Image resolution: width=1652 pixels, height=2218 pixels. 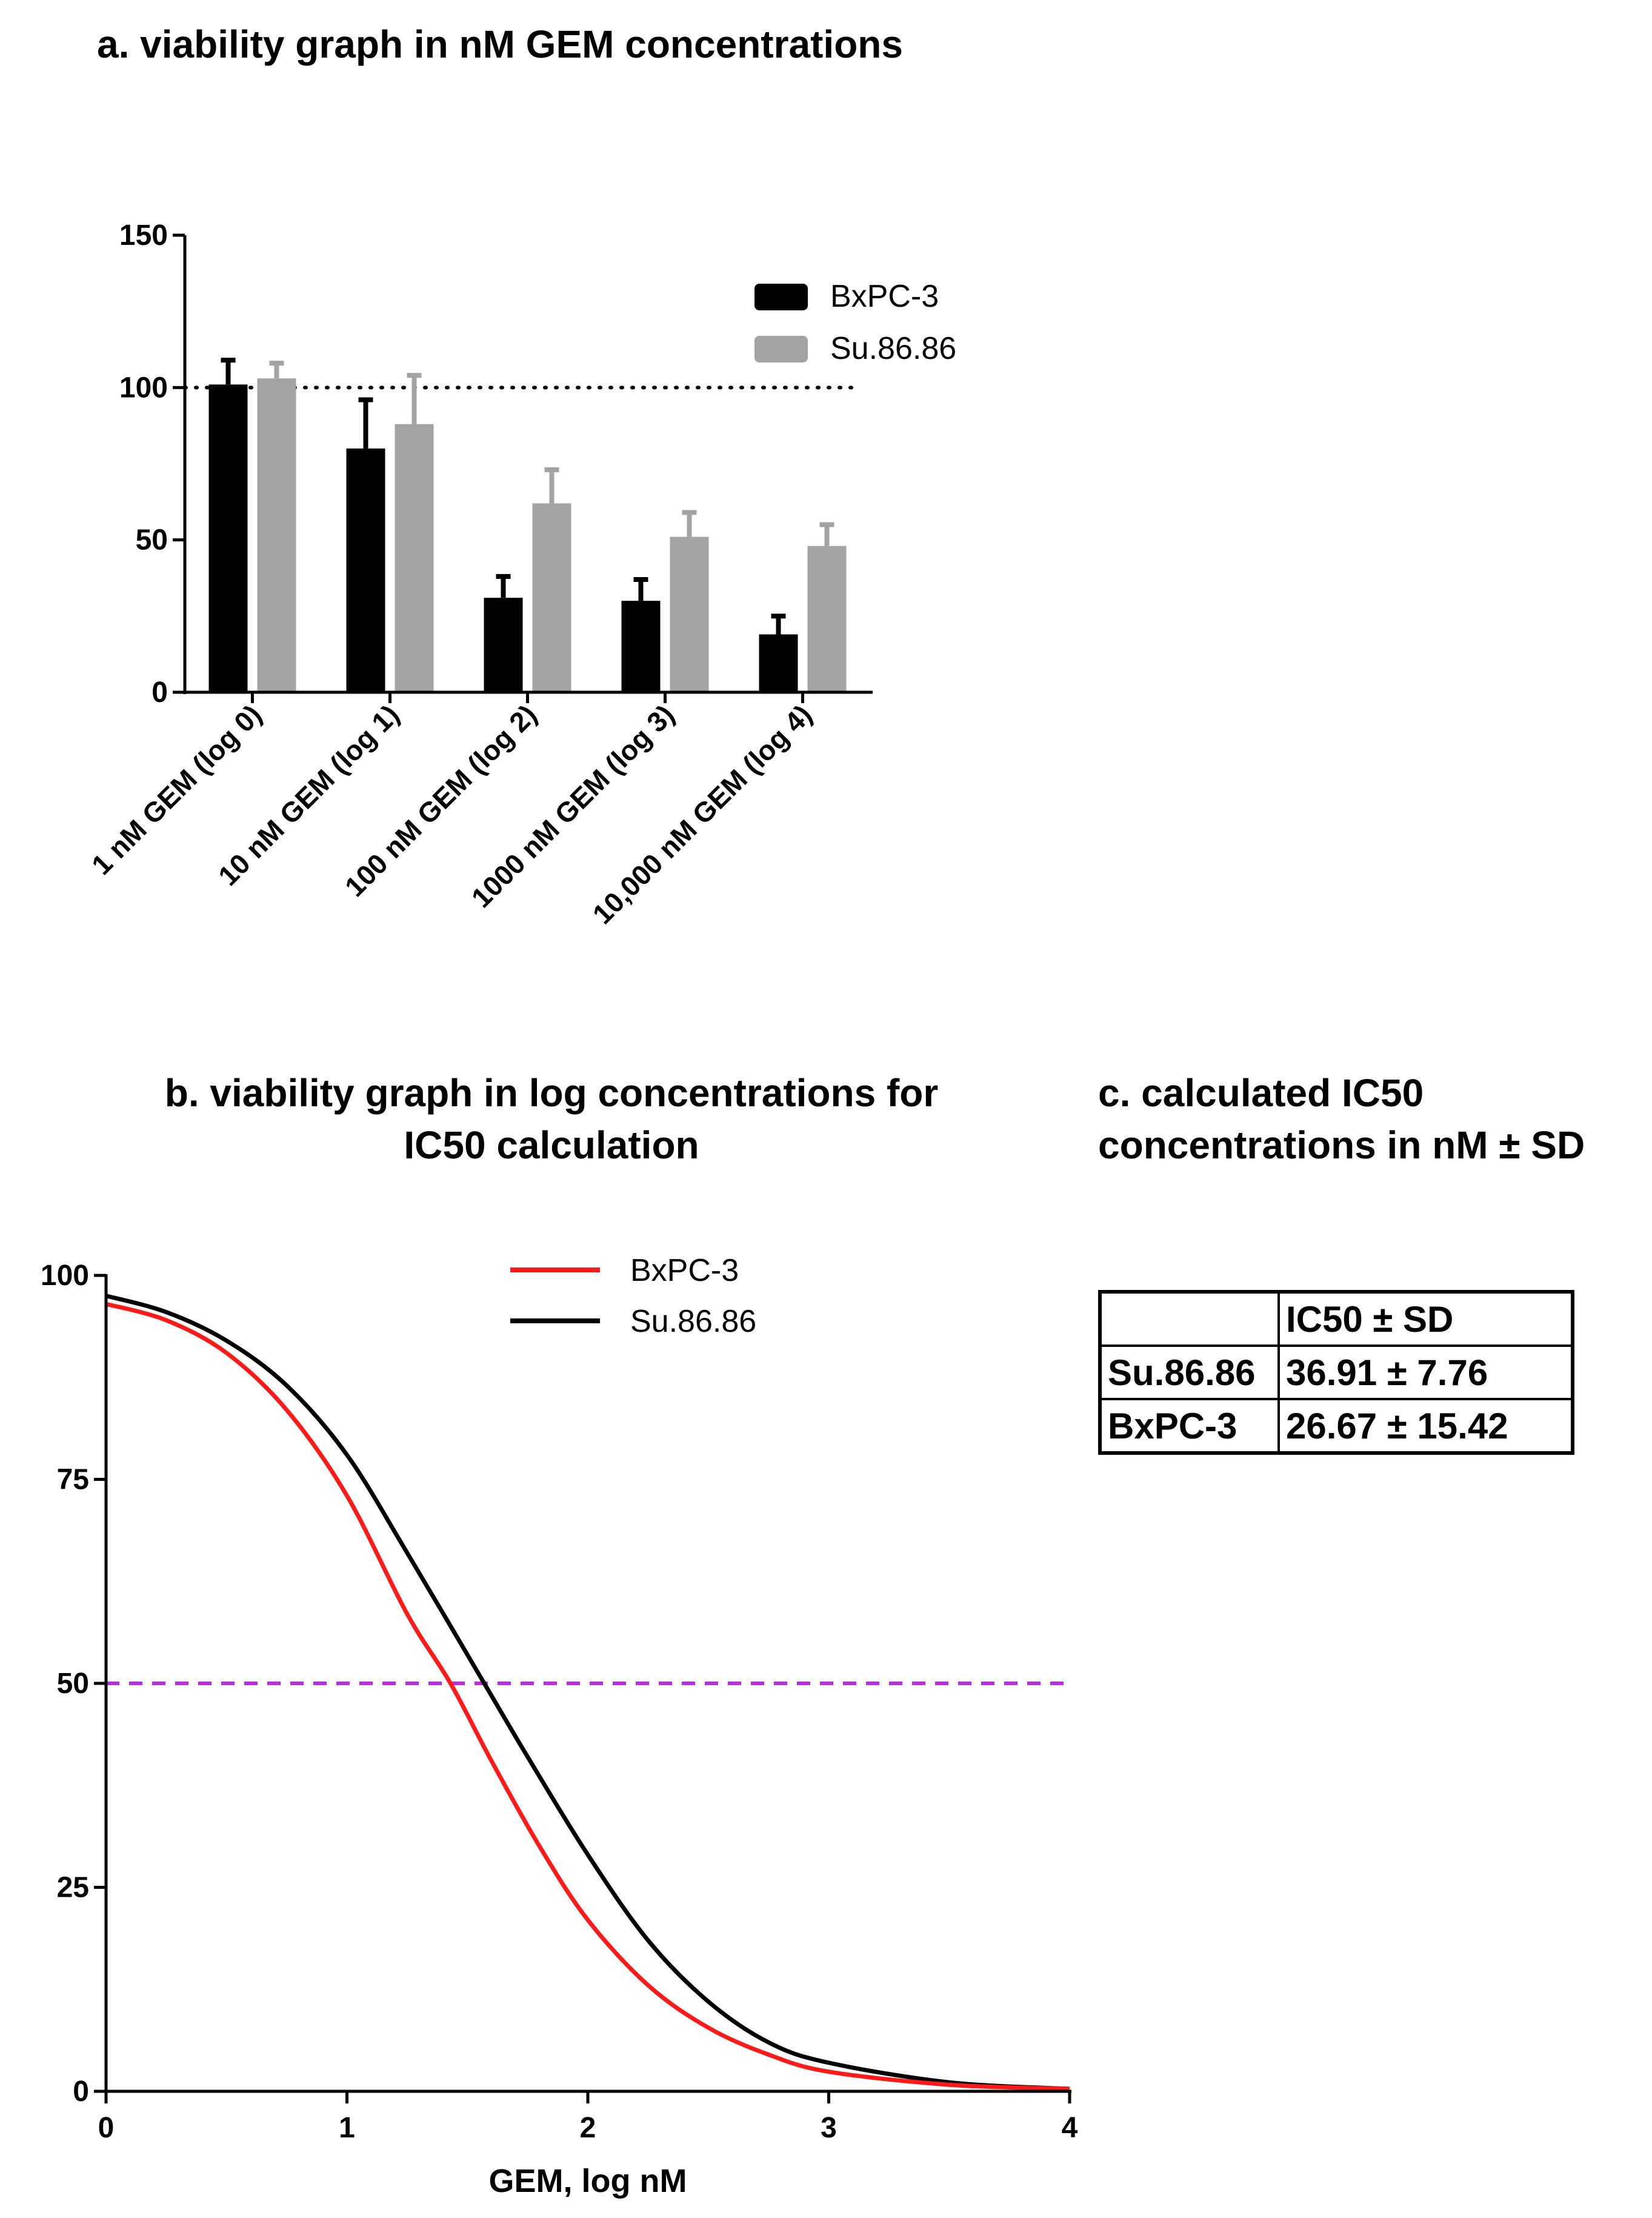 What do you see at coordinates (1189, 1426) in the screenshot?
I see `table-cell-cell-line: BxPC-3` at bounding box center [1189, 1426].